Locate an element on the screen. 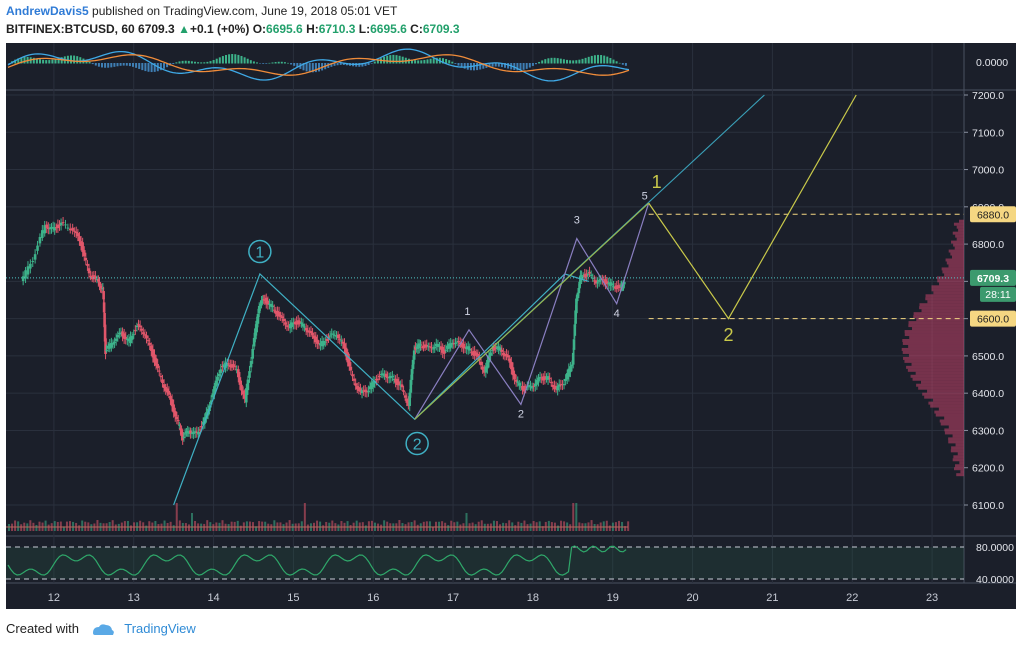 Image resolution: width=1024 pixels, height=646 pixels. rsi-upper-label: 80.0000 is located at coordinates (995, 548).